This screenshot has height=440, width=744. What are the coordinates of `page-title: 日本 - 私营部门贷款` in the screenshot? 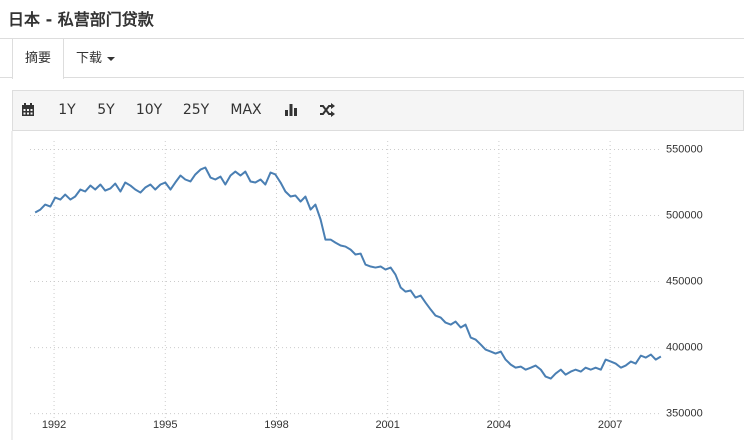 It's located at (81, 19).